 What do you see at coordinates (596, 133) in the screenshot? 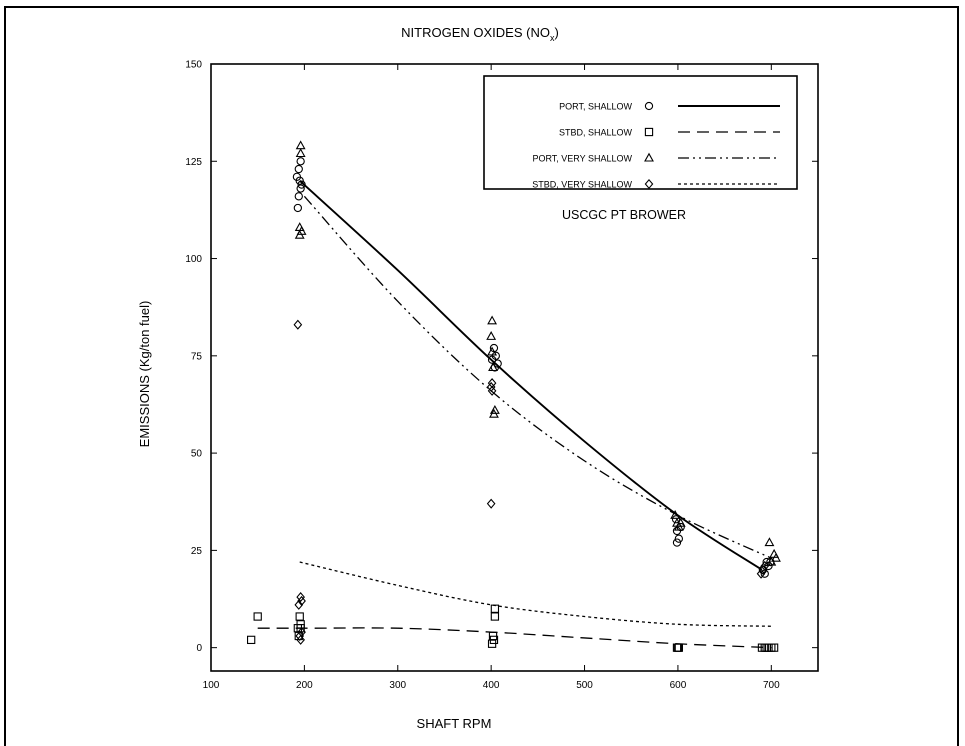
I see `legend-label: STBD, SHALLOW` at bounding box center [596, 133].